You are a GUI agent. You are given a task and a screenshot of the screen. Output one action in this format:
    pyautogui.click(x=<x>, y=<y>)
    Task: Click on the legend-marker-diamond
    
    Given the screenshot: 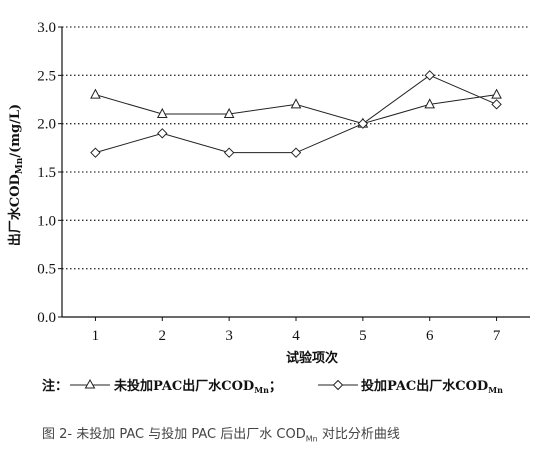 What is the action you would take?
    pyautogui.click(x=338, y=385)
    